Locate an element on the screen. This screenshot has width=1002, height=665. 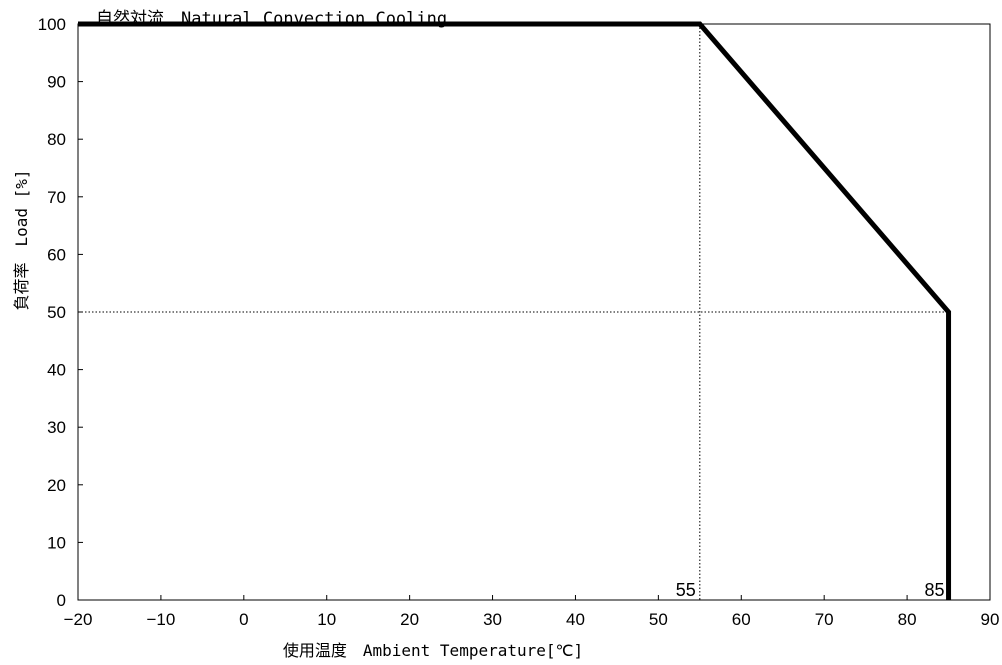
y-tick-label: 40 is located at coordinates (56, 370).